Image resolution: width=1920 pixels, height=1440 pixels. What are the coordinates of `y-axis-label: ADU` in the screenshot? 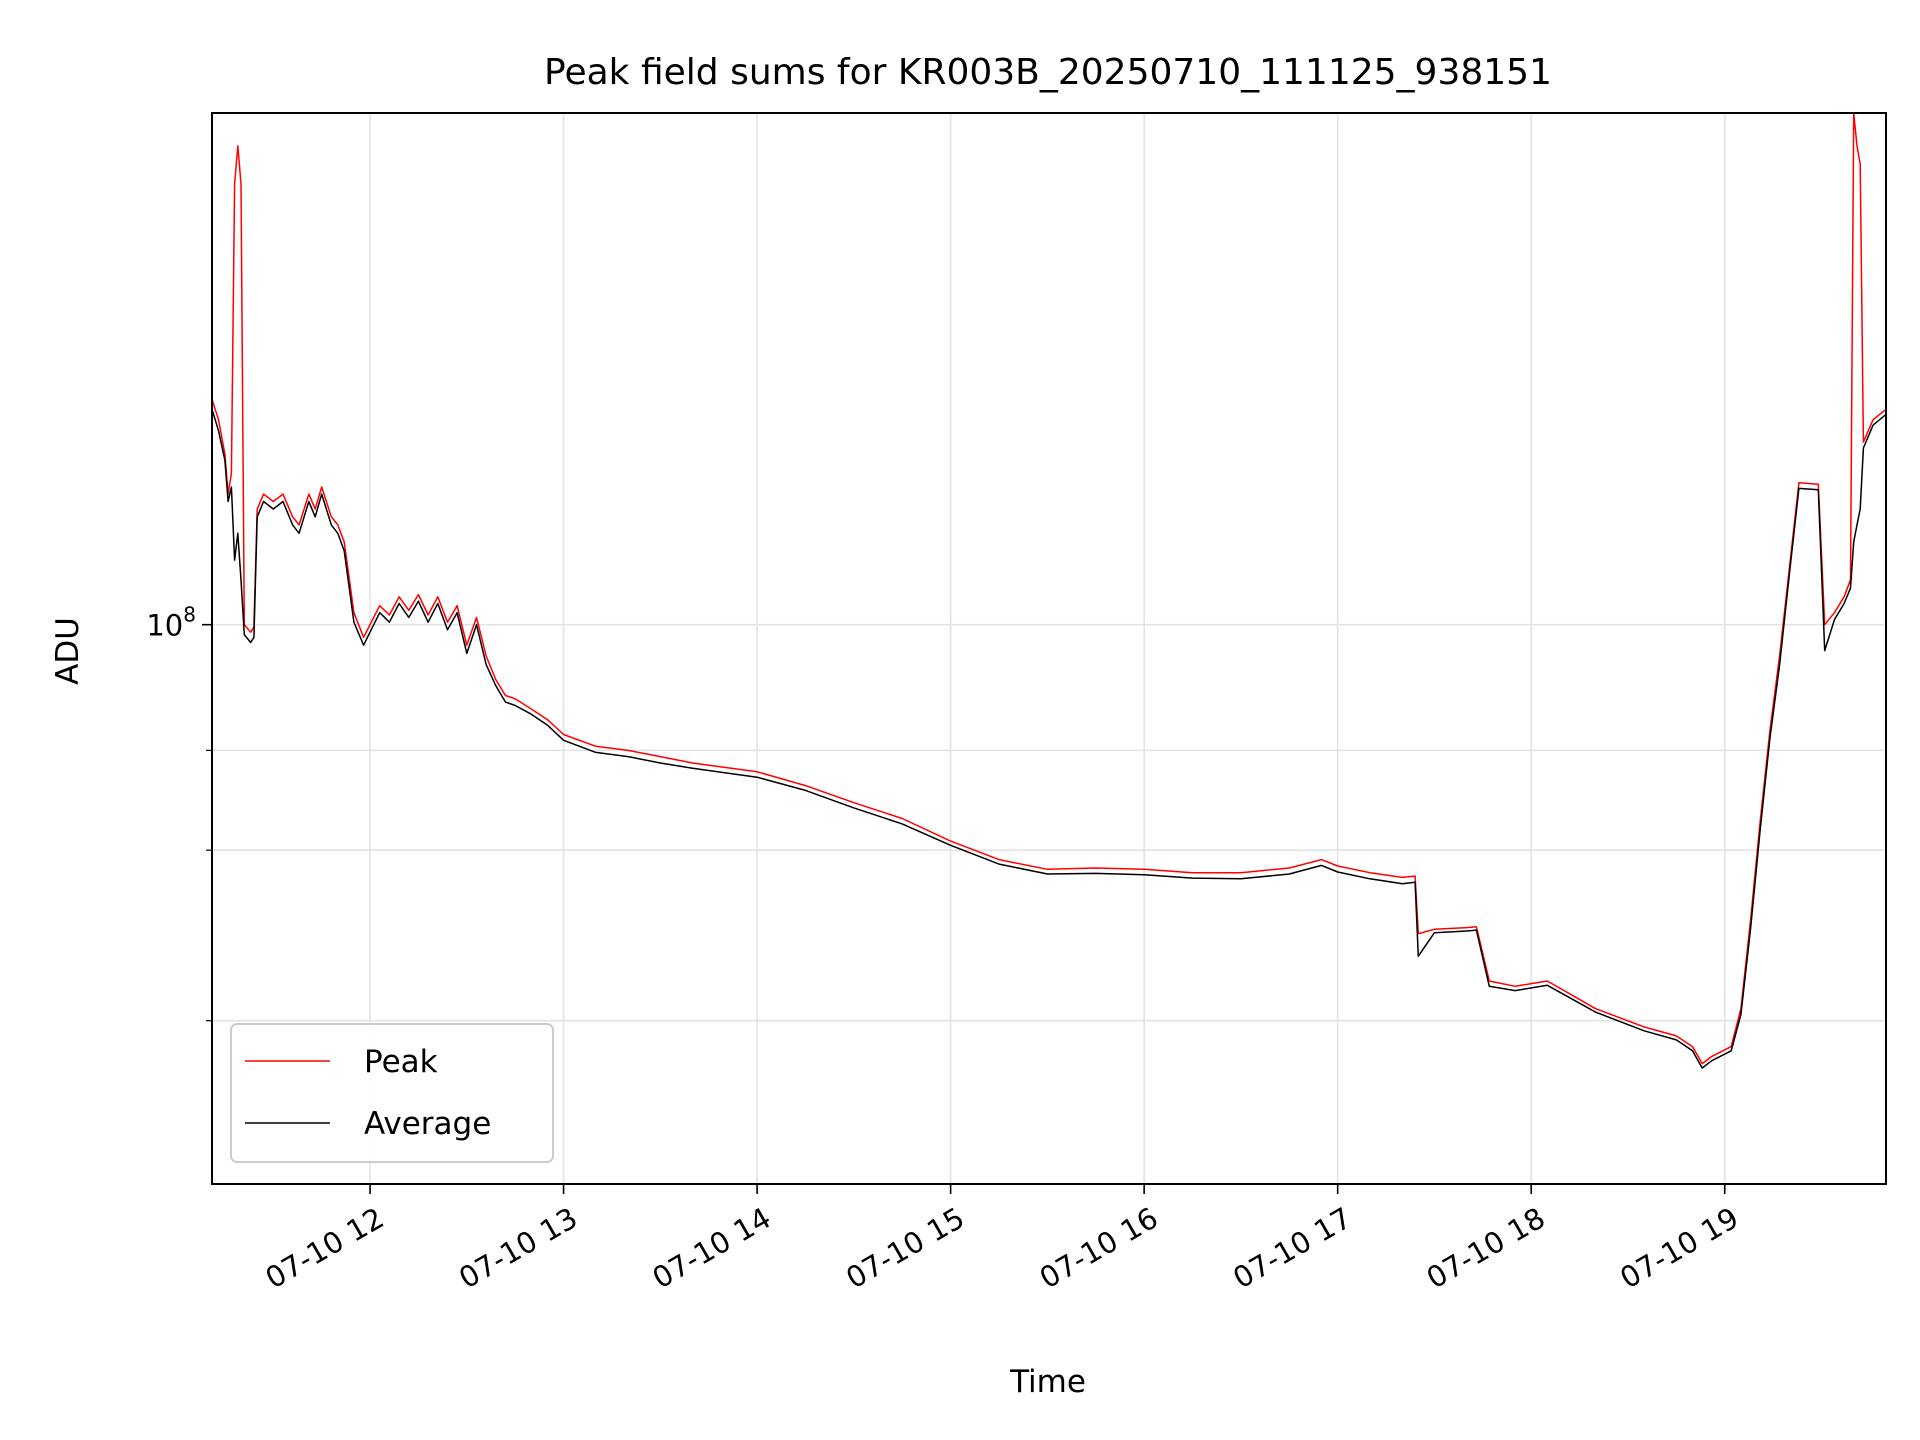 It's located at (68, 651).